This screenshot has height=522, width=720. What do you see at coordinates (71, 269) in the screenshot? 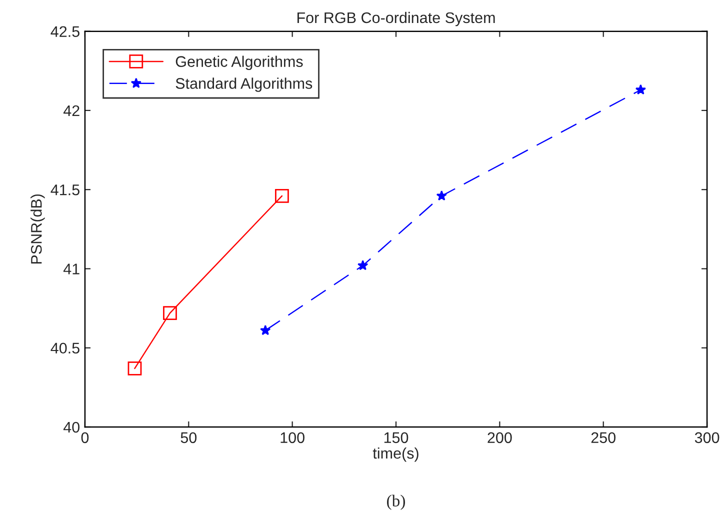
I see `y-tick-label: 41` at bounding box center [71, 269].